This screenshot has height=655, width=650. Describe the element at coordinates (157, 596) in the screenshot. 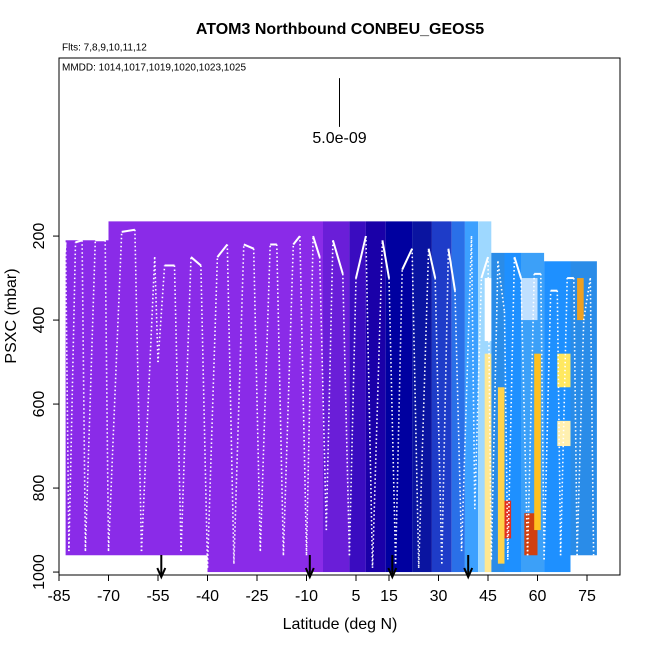

I see `x-tick-label: -55` at that location.